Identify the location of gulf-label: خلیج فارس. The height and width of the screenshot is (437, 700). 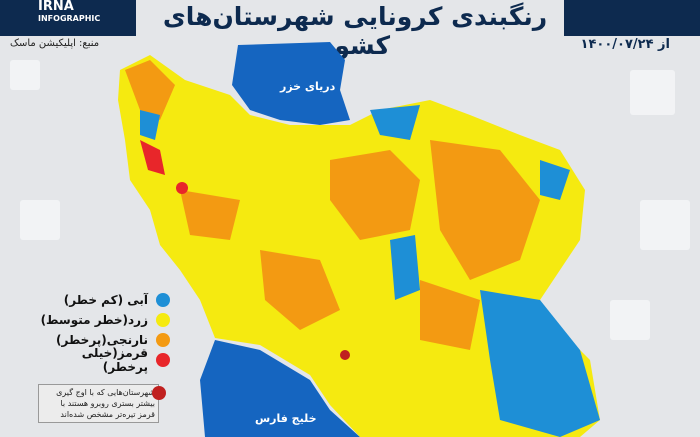
(286, 418).